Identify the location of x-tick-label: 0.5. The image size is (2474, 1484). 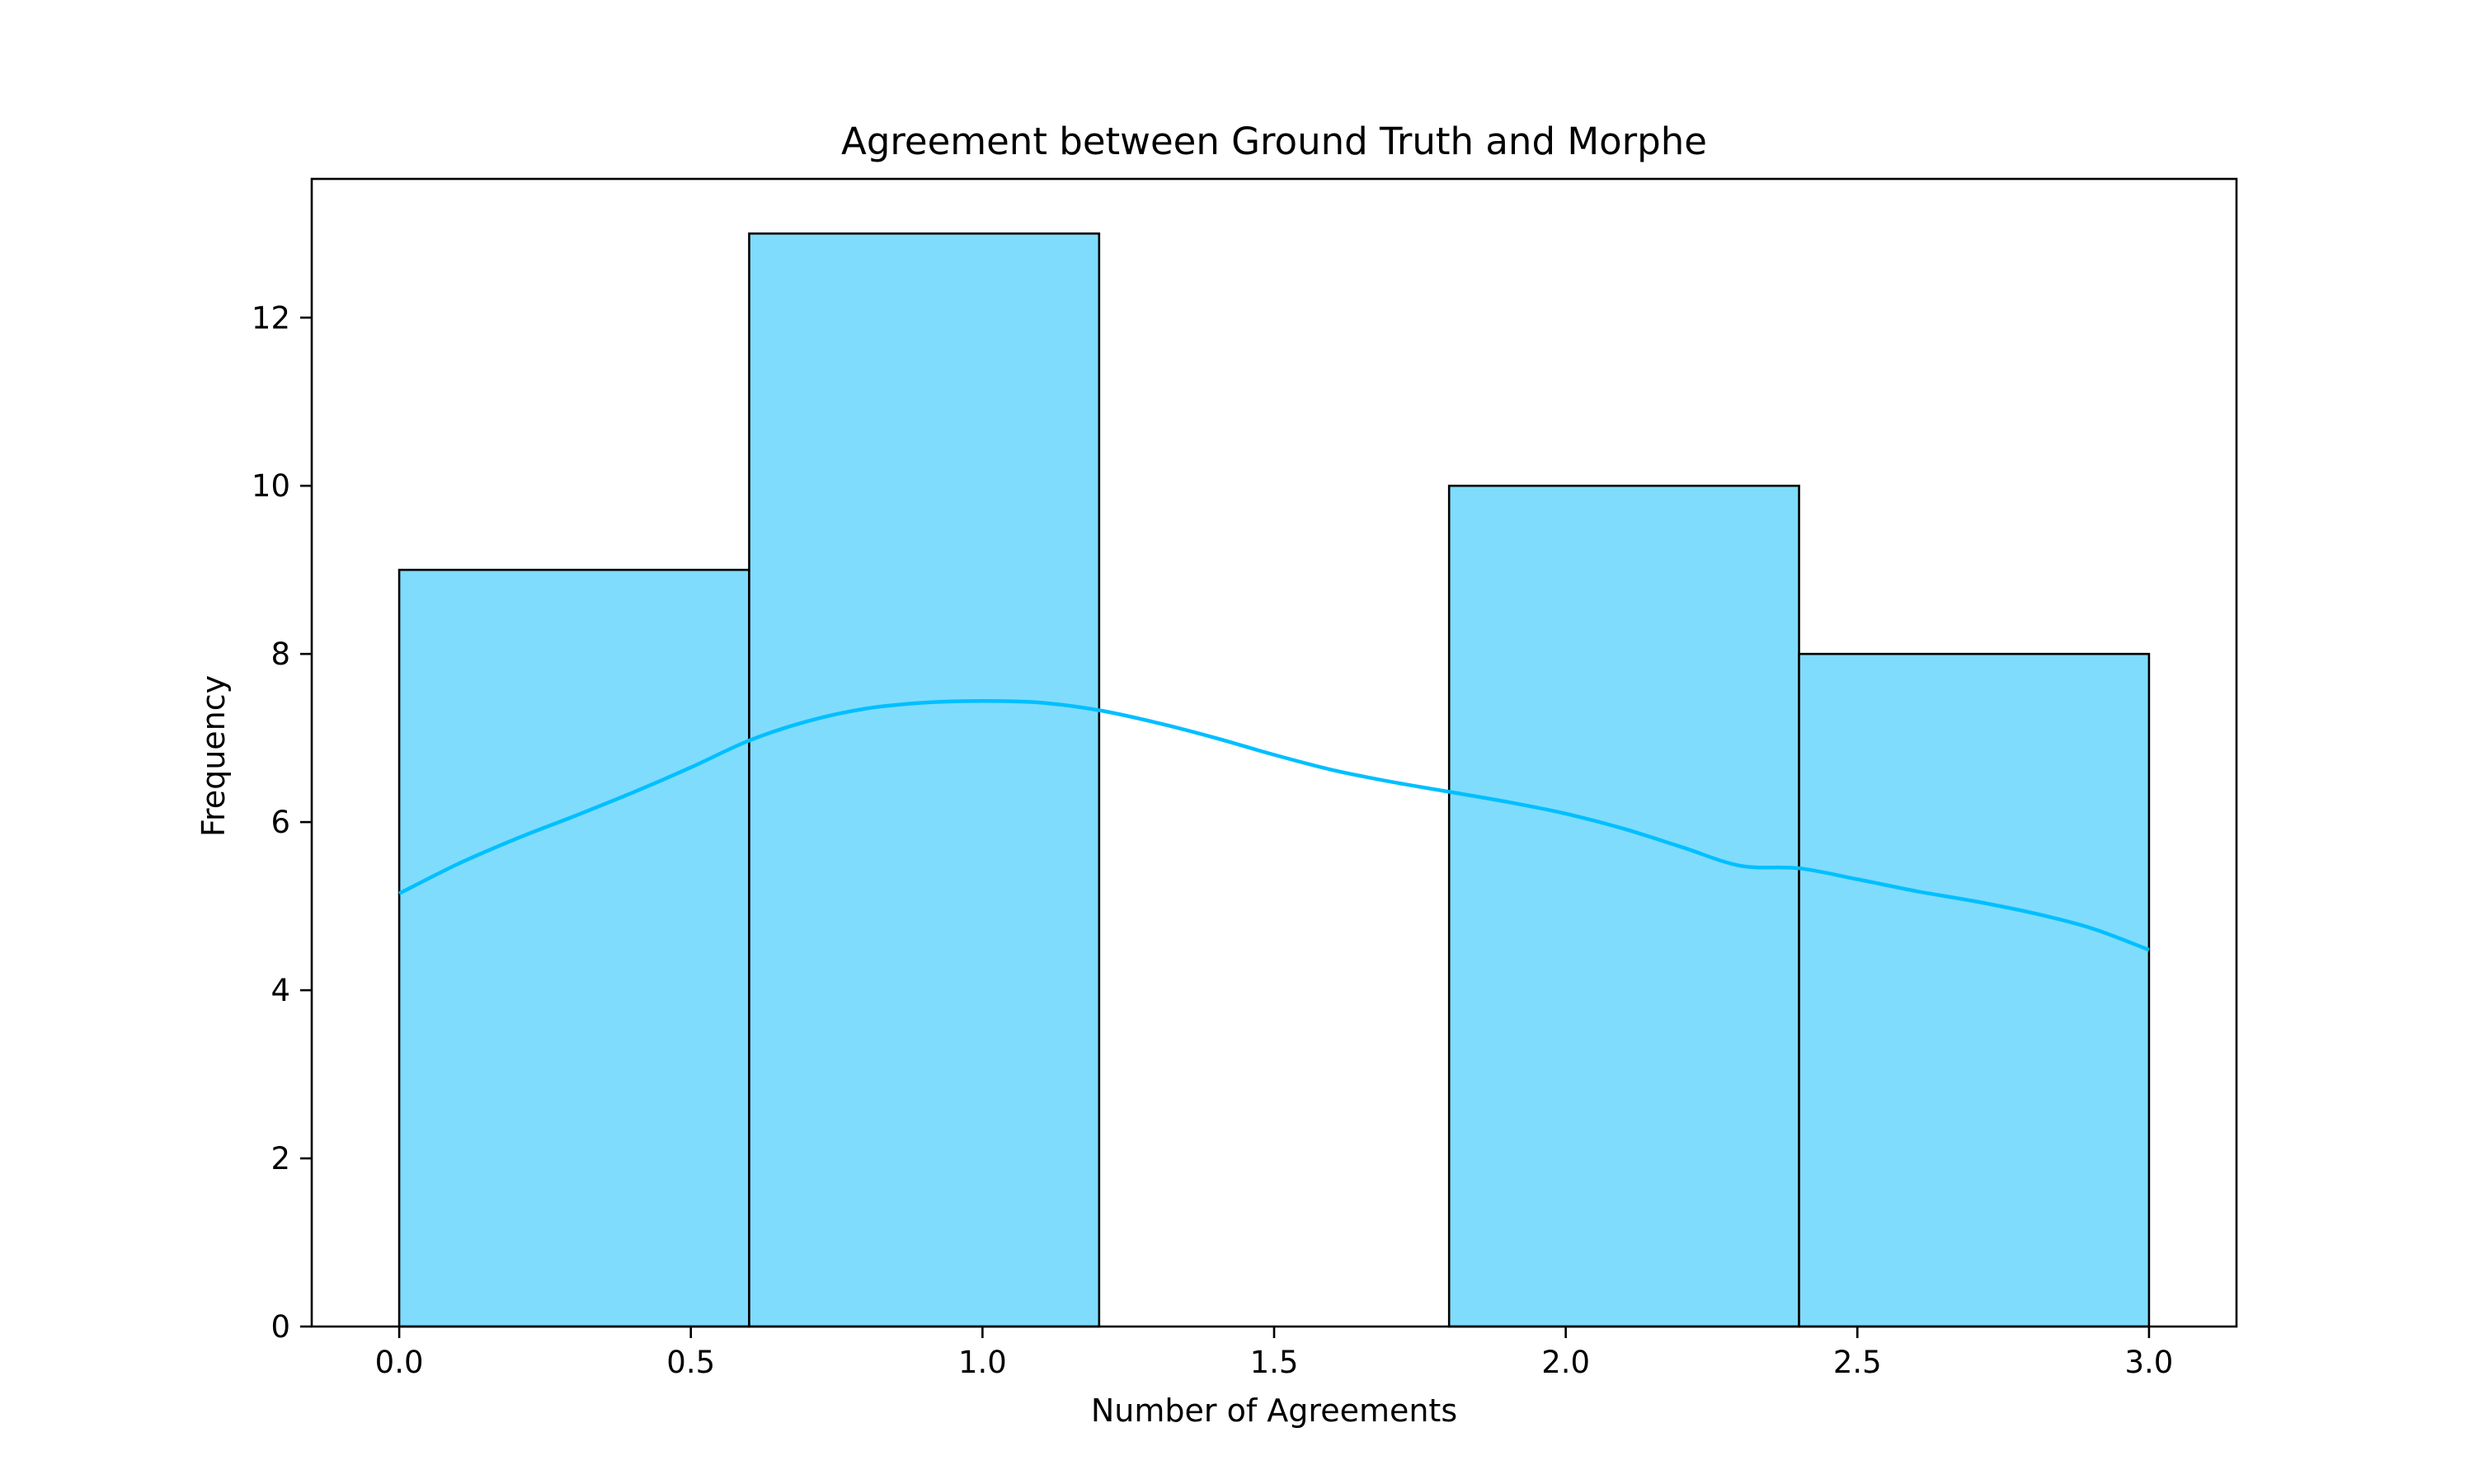
(690, 1362).